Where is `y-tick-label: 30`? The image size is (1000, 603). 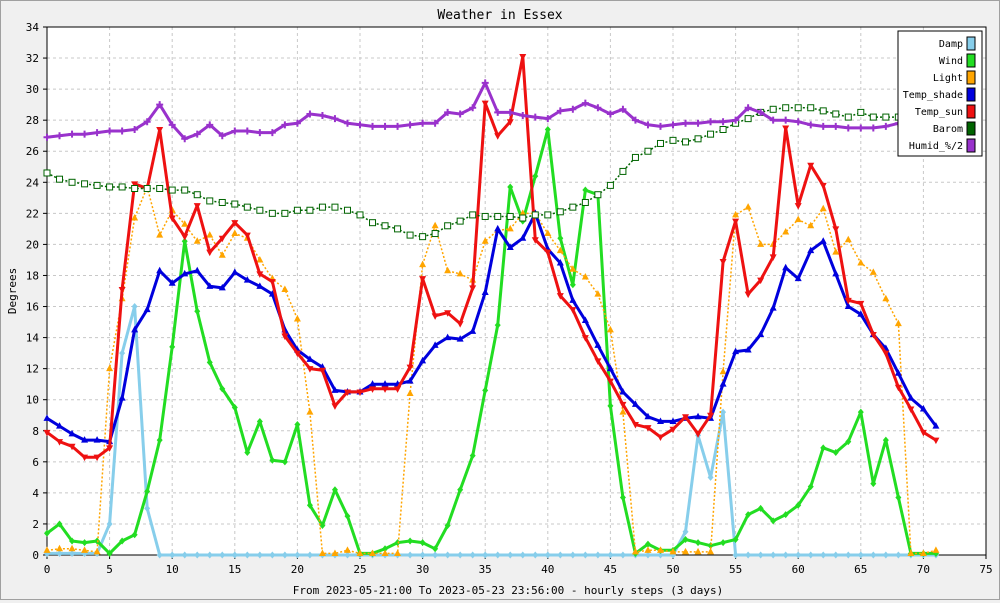
y-tick-label: 30 is located at coordinates (32, 89).